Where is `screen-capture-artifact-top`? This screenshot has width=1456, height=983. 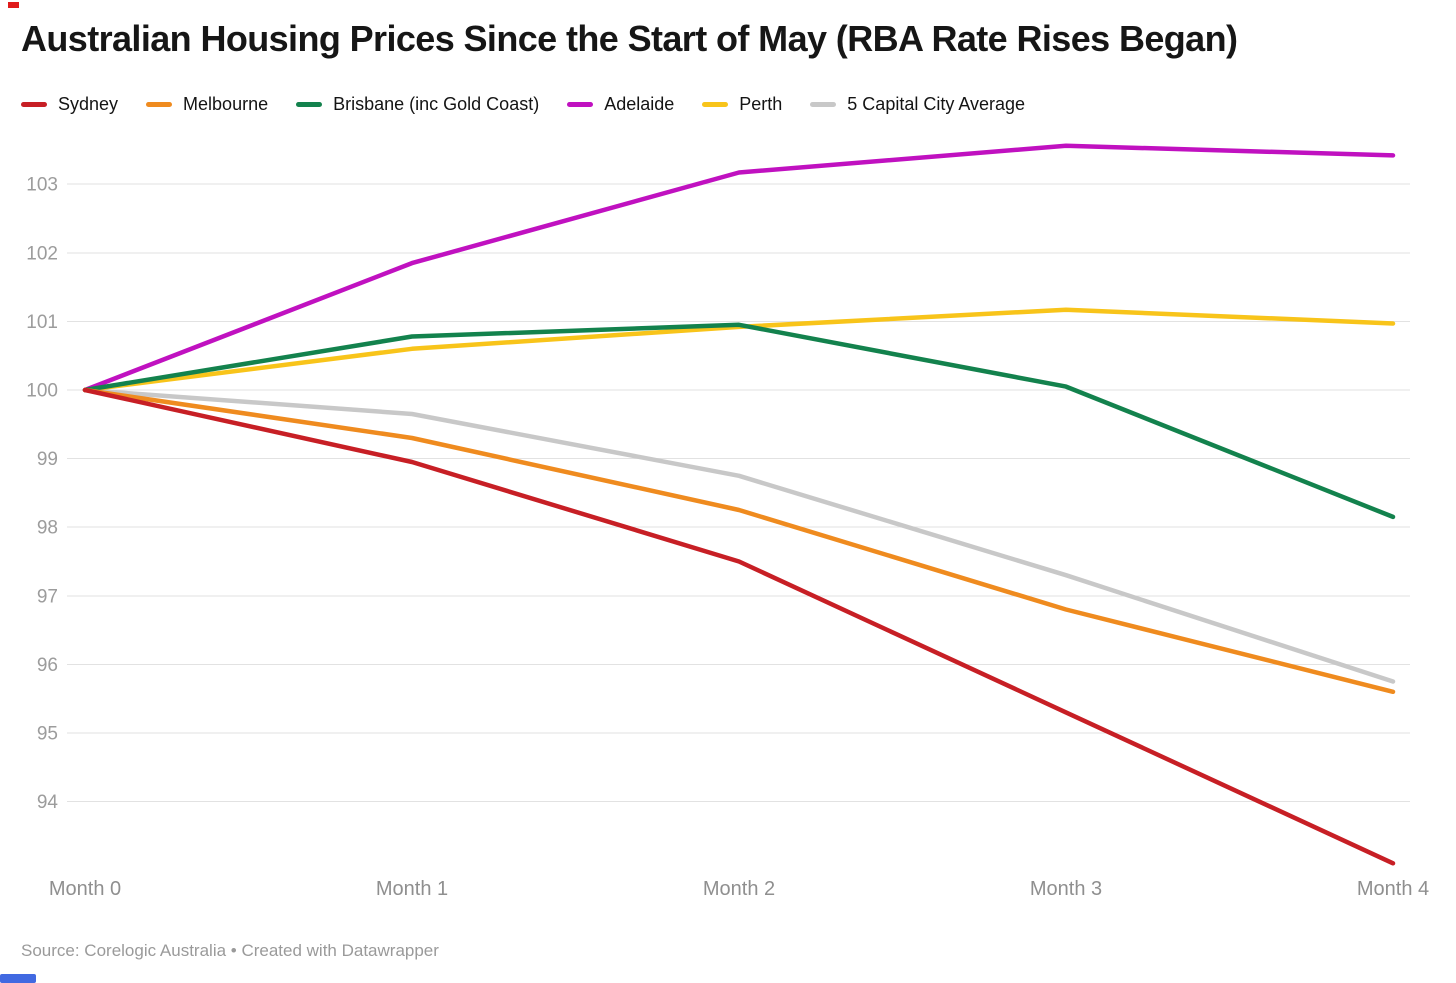
screen-capture-artifact-top is located at coordinates (13, 5).